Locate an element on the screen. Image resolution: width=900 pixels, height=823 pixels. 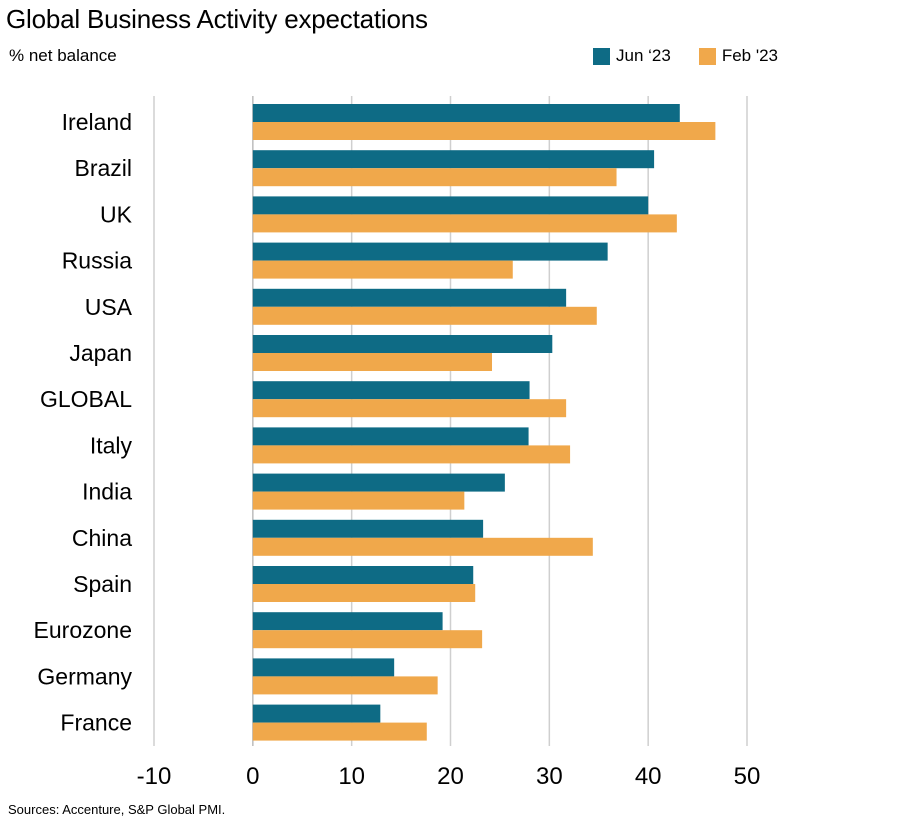
category-label: UK is located at coordinates (116, 214).